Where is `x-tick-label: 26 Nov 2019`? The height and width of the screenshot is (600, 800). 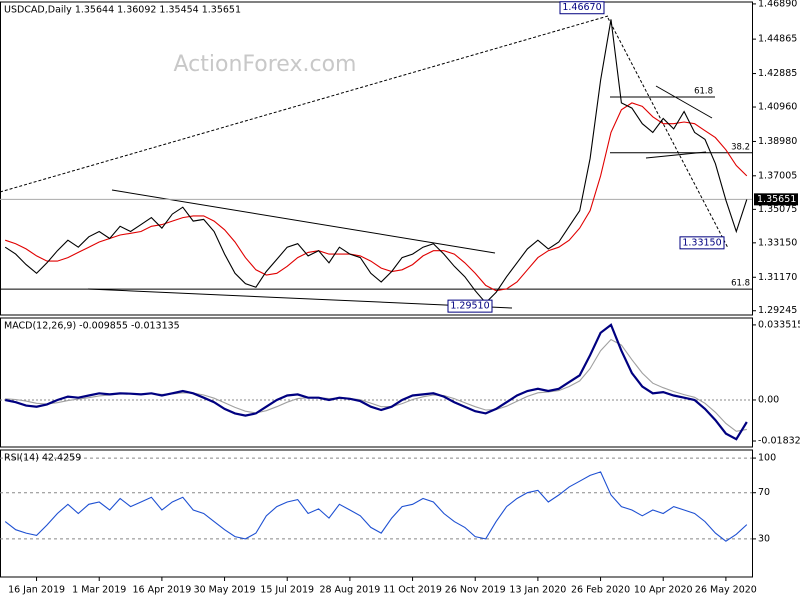 x-tick-label: 26 Nov 2019 is located at coordinates (475, 590).